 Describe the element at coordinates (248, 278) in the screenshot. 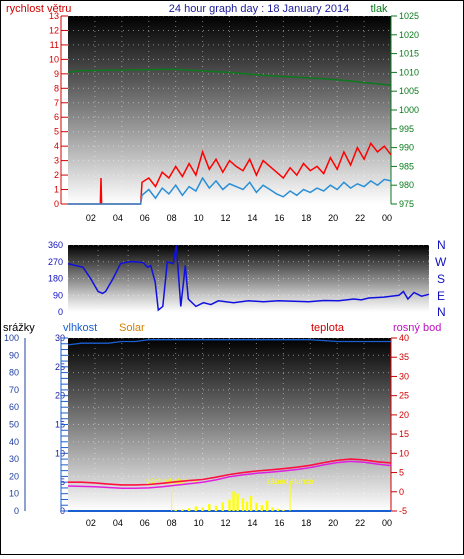

I see `wind-direction-line` at that location.